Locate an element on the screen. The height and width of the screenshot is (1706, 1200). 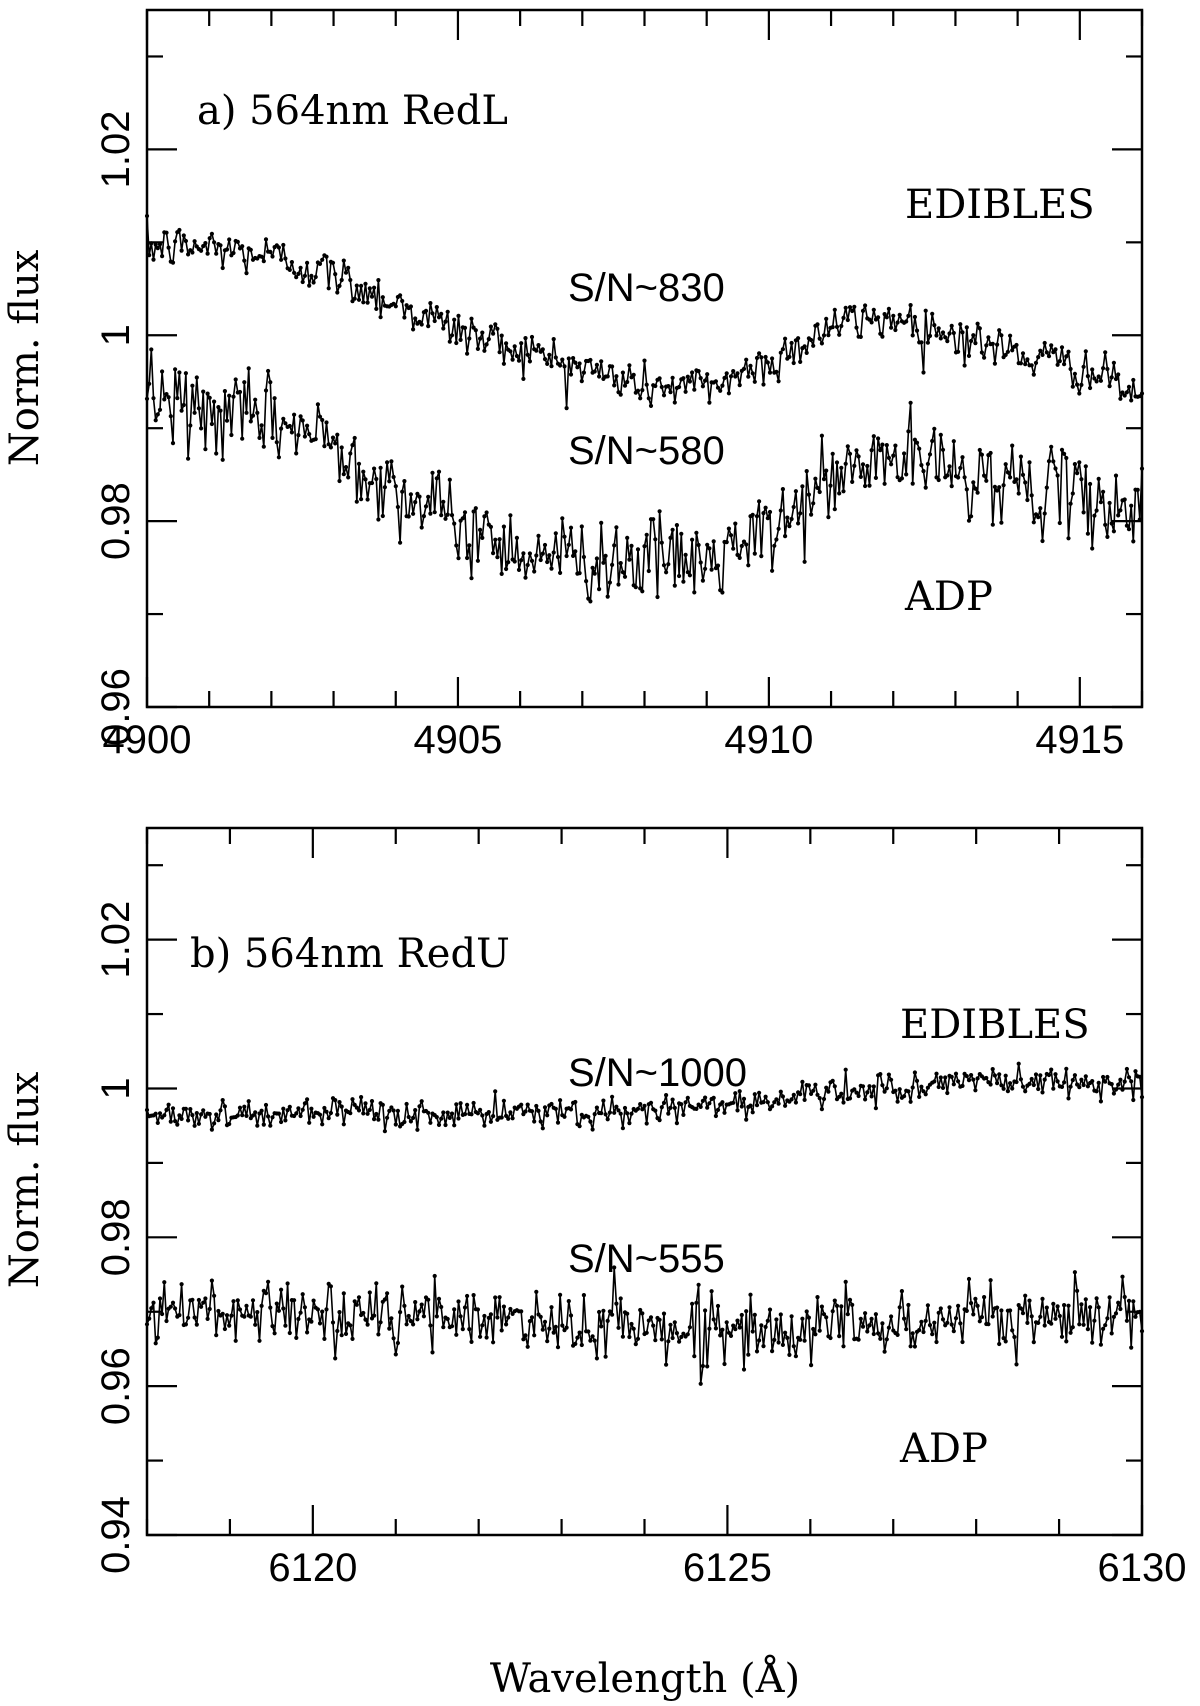
panel-b-adp-sn: S/N~555 is located at coordinates (646, 1259).